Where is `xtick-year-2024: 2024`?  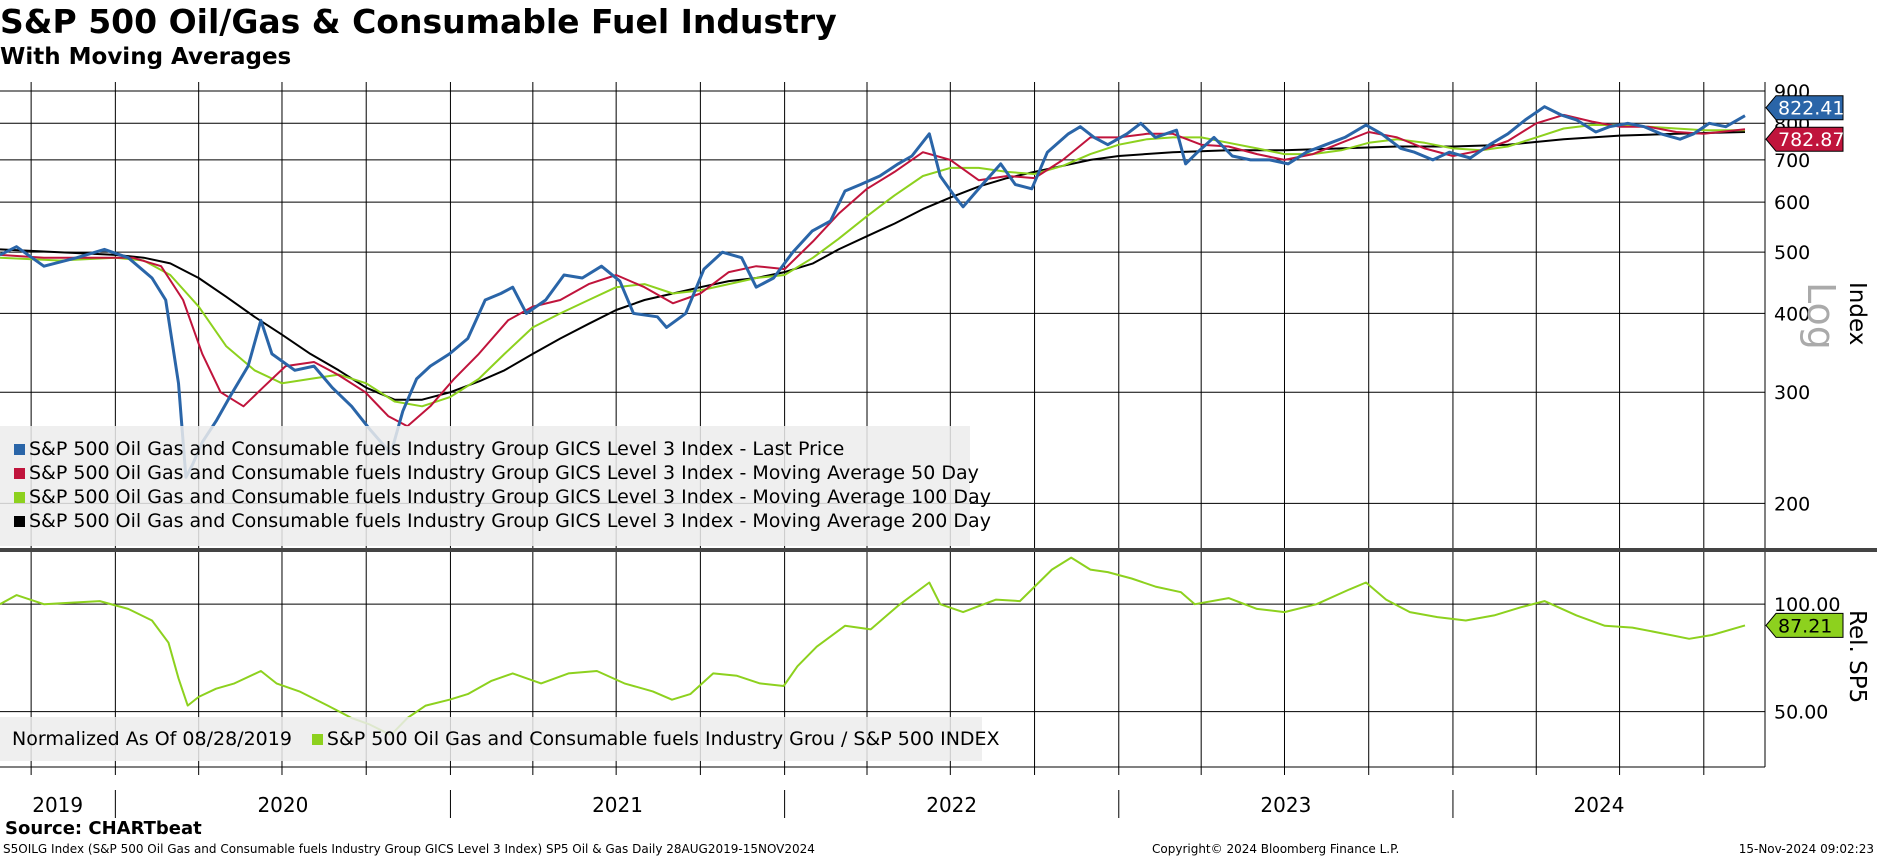 xtick-year-2024: 2024 is located at coordinates (1599, 805).